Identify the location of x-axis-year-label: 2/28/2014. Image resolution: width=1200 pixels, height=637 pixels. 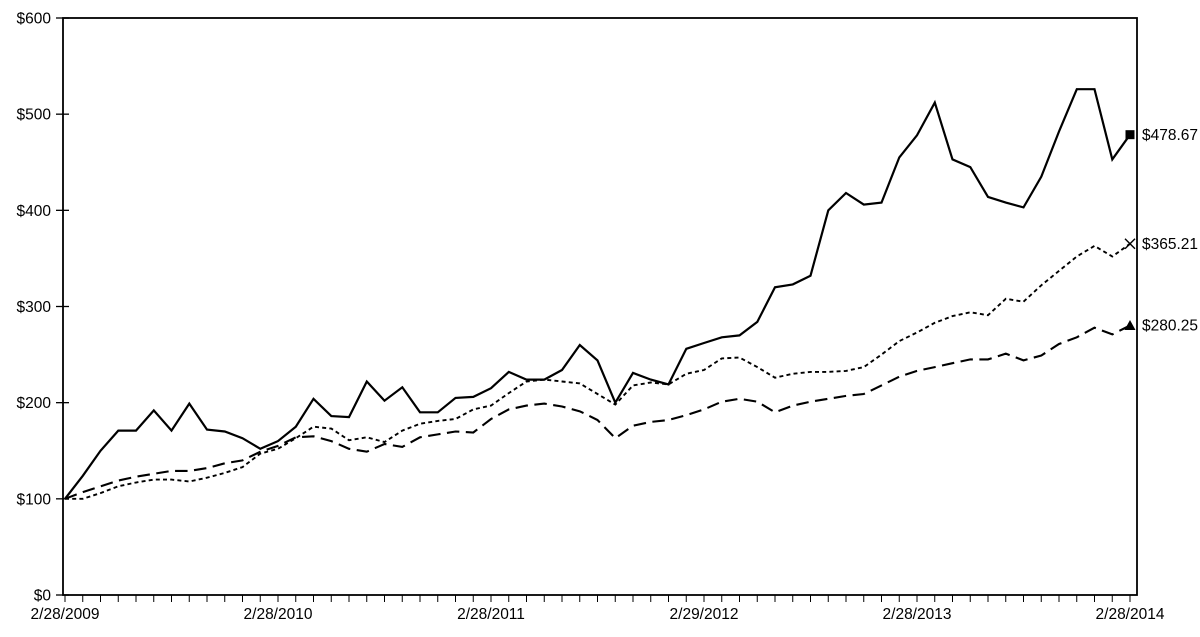
(1130, 614).